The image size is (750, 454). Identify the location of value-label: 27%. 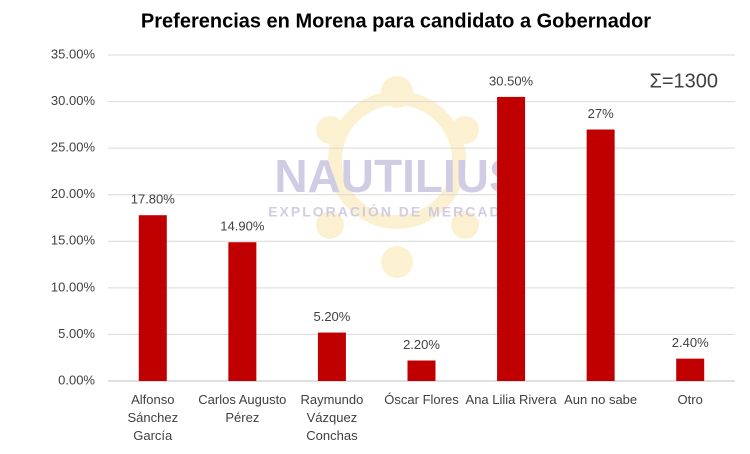
(601, 113).